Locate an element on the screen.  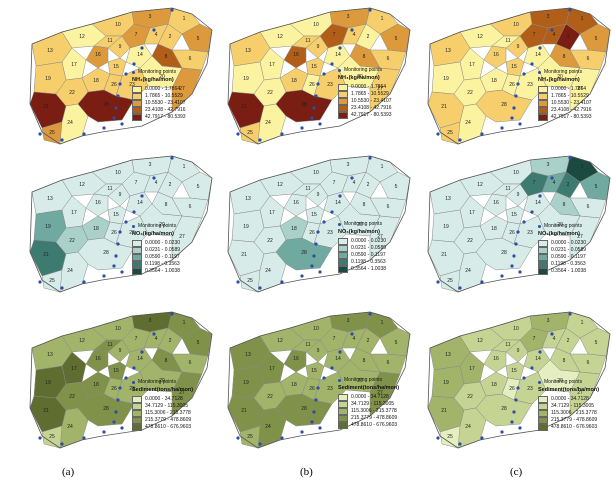
subbasin-label: 17 is located at coordinates (472, 213).